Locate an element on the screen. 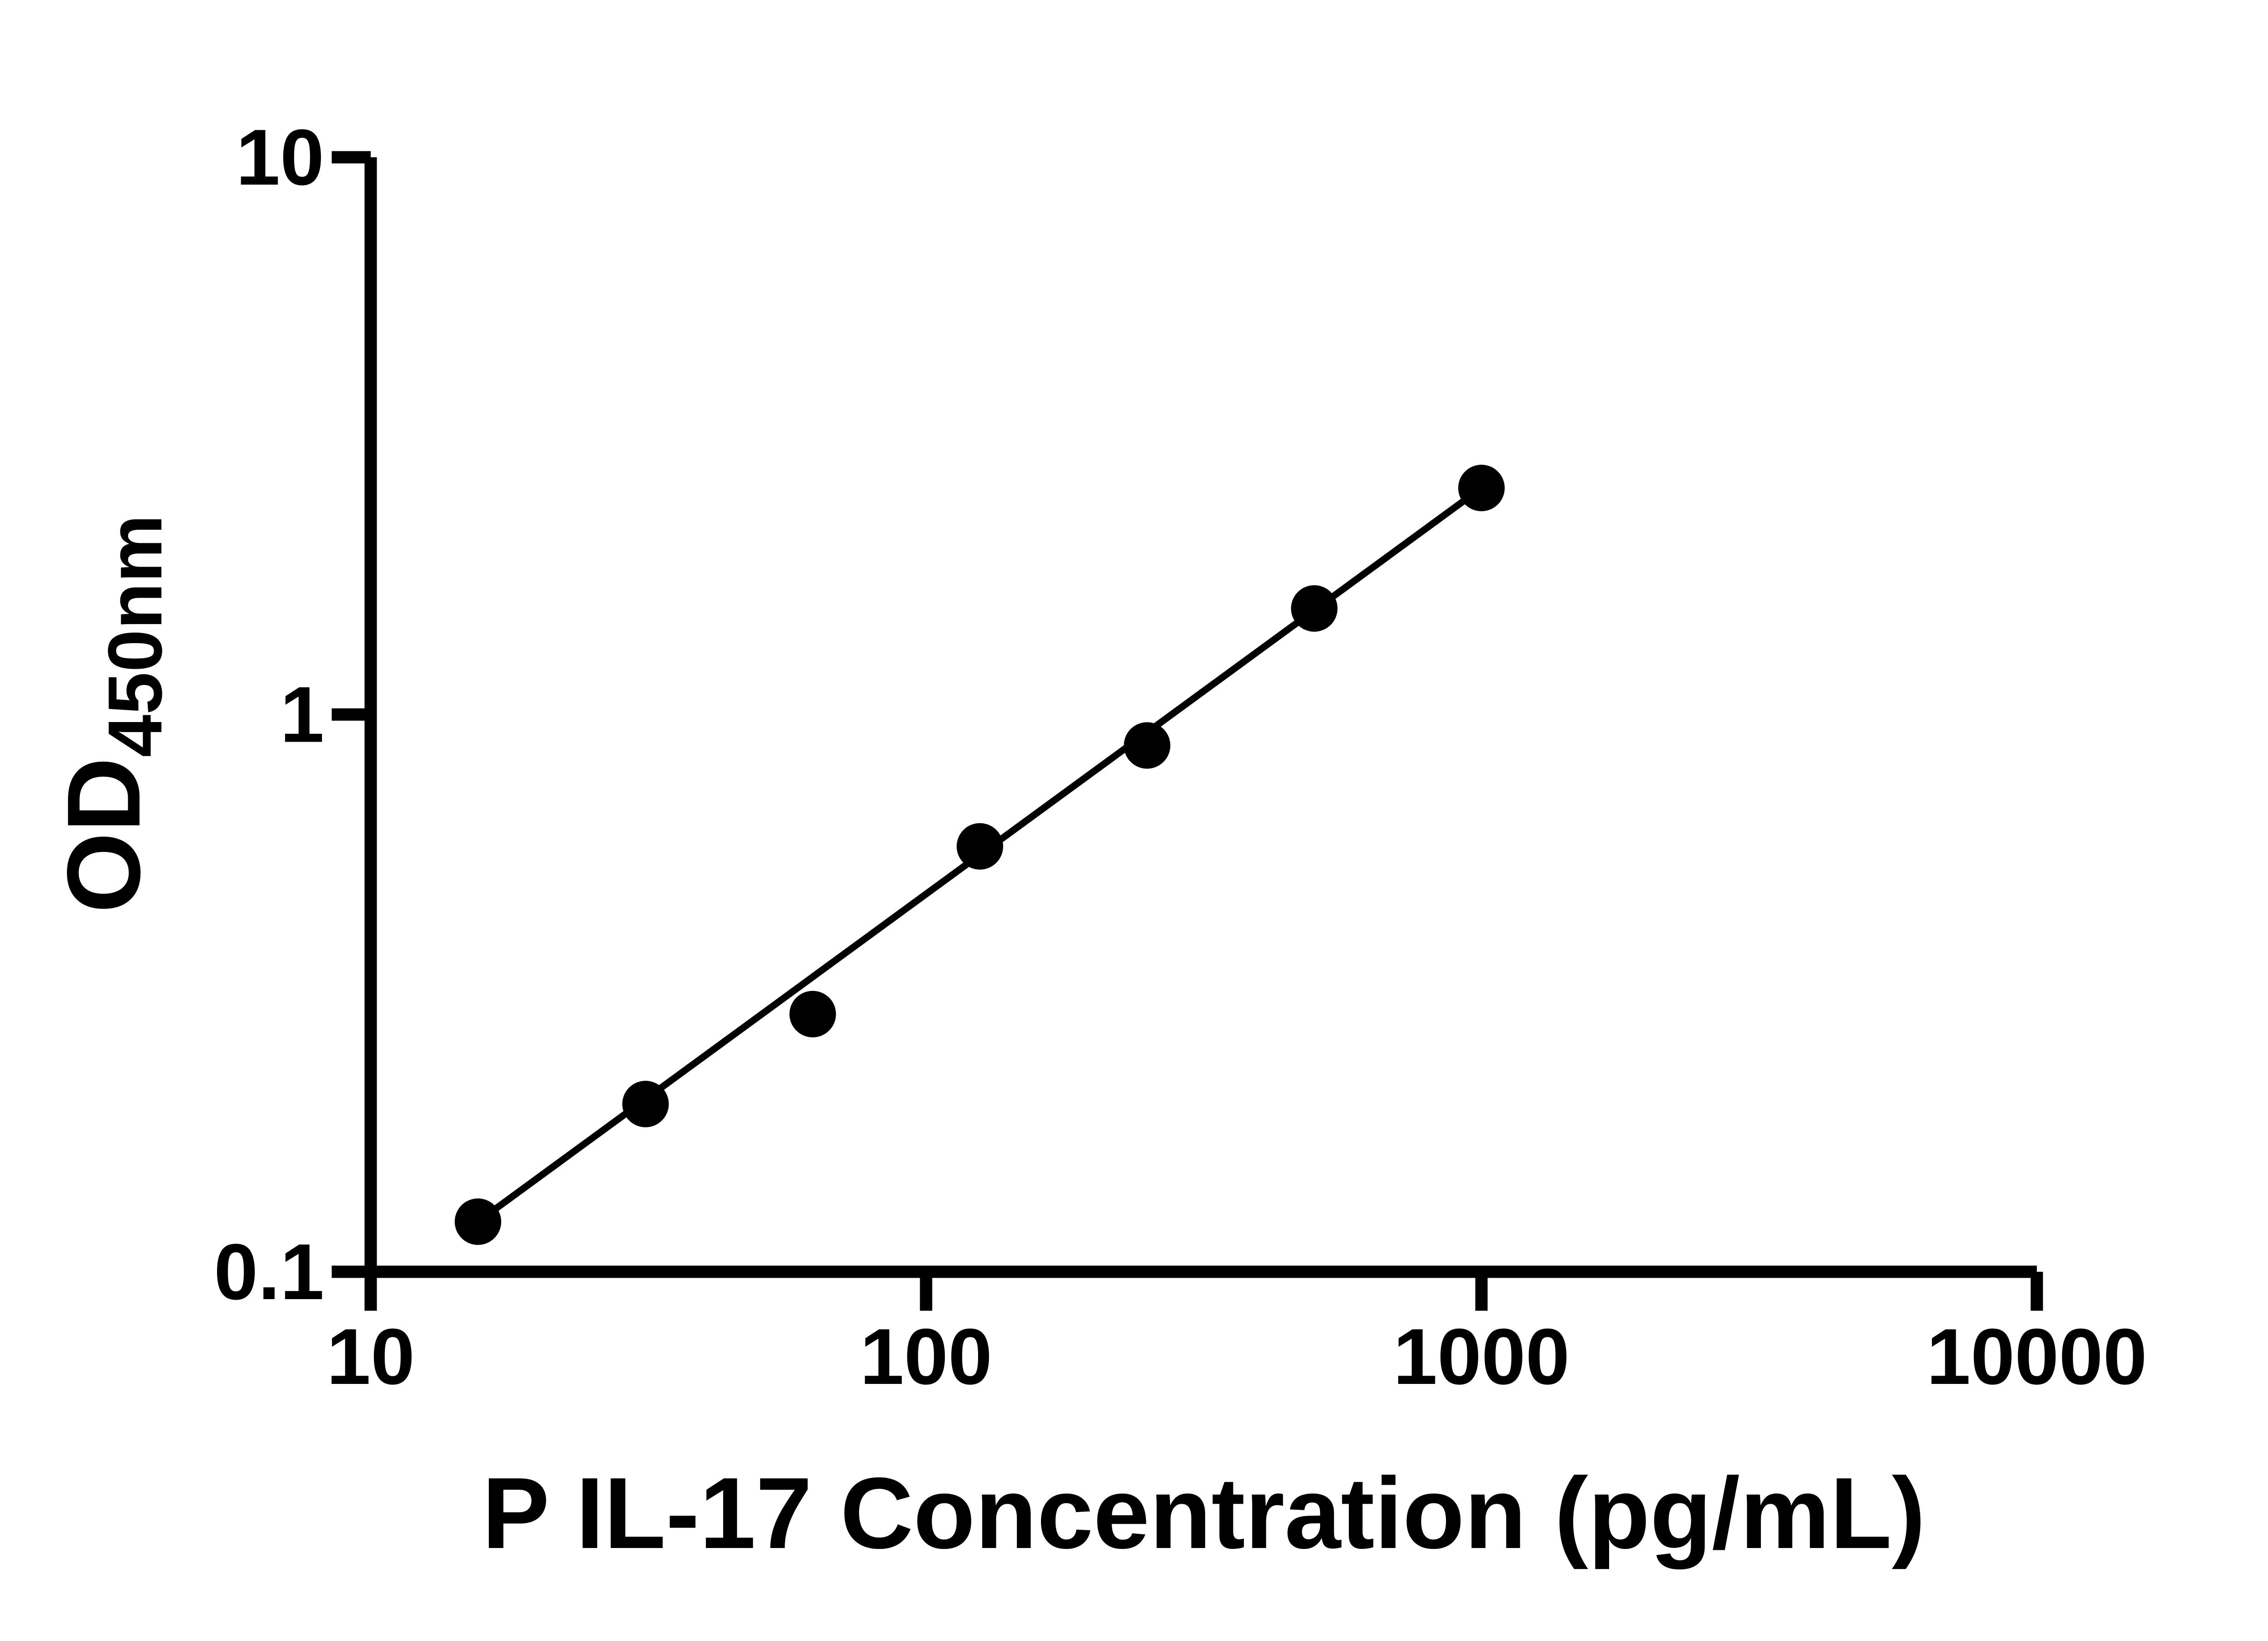 Image resolution: width=2268 pixels, height=1641 pixels. x-axis-tick-label: 10 is located at coordinates (370, 1356).